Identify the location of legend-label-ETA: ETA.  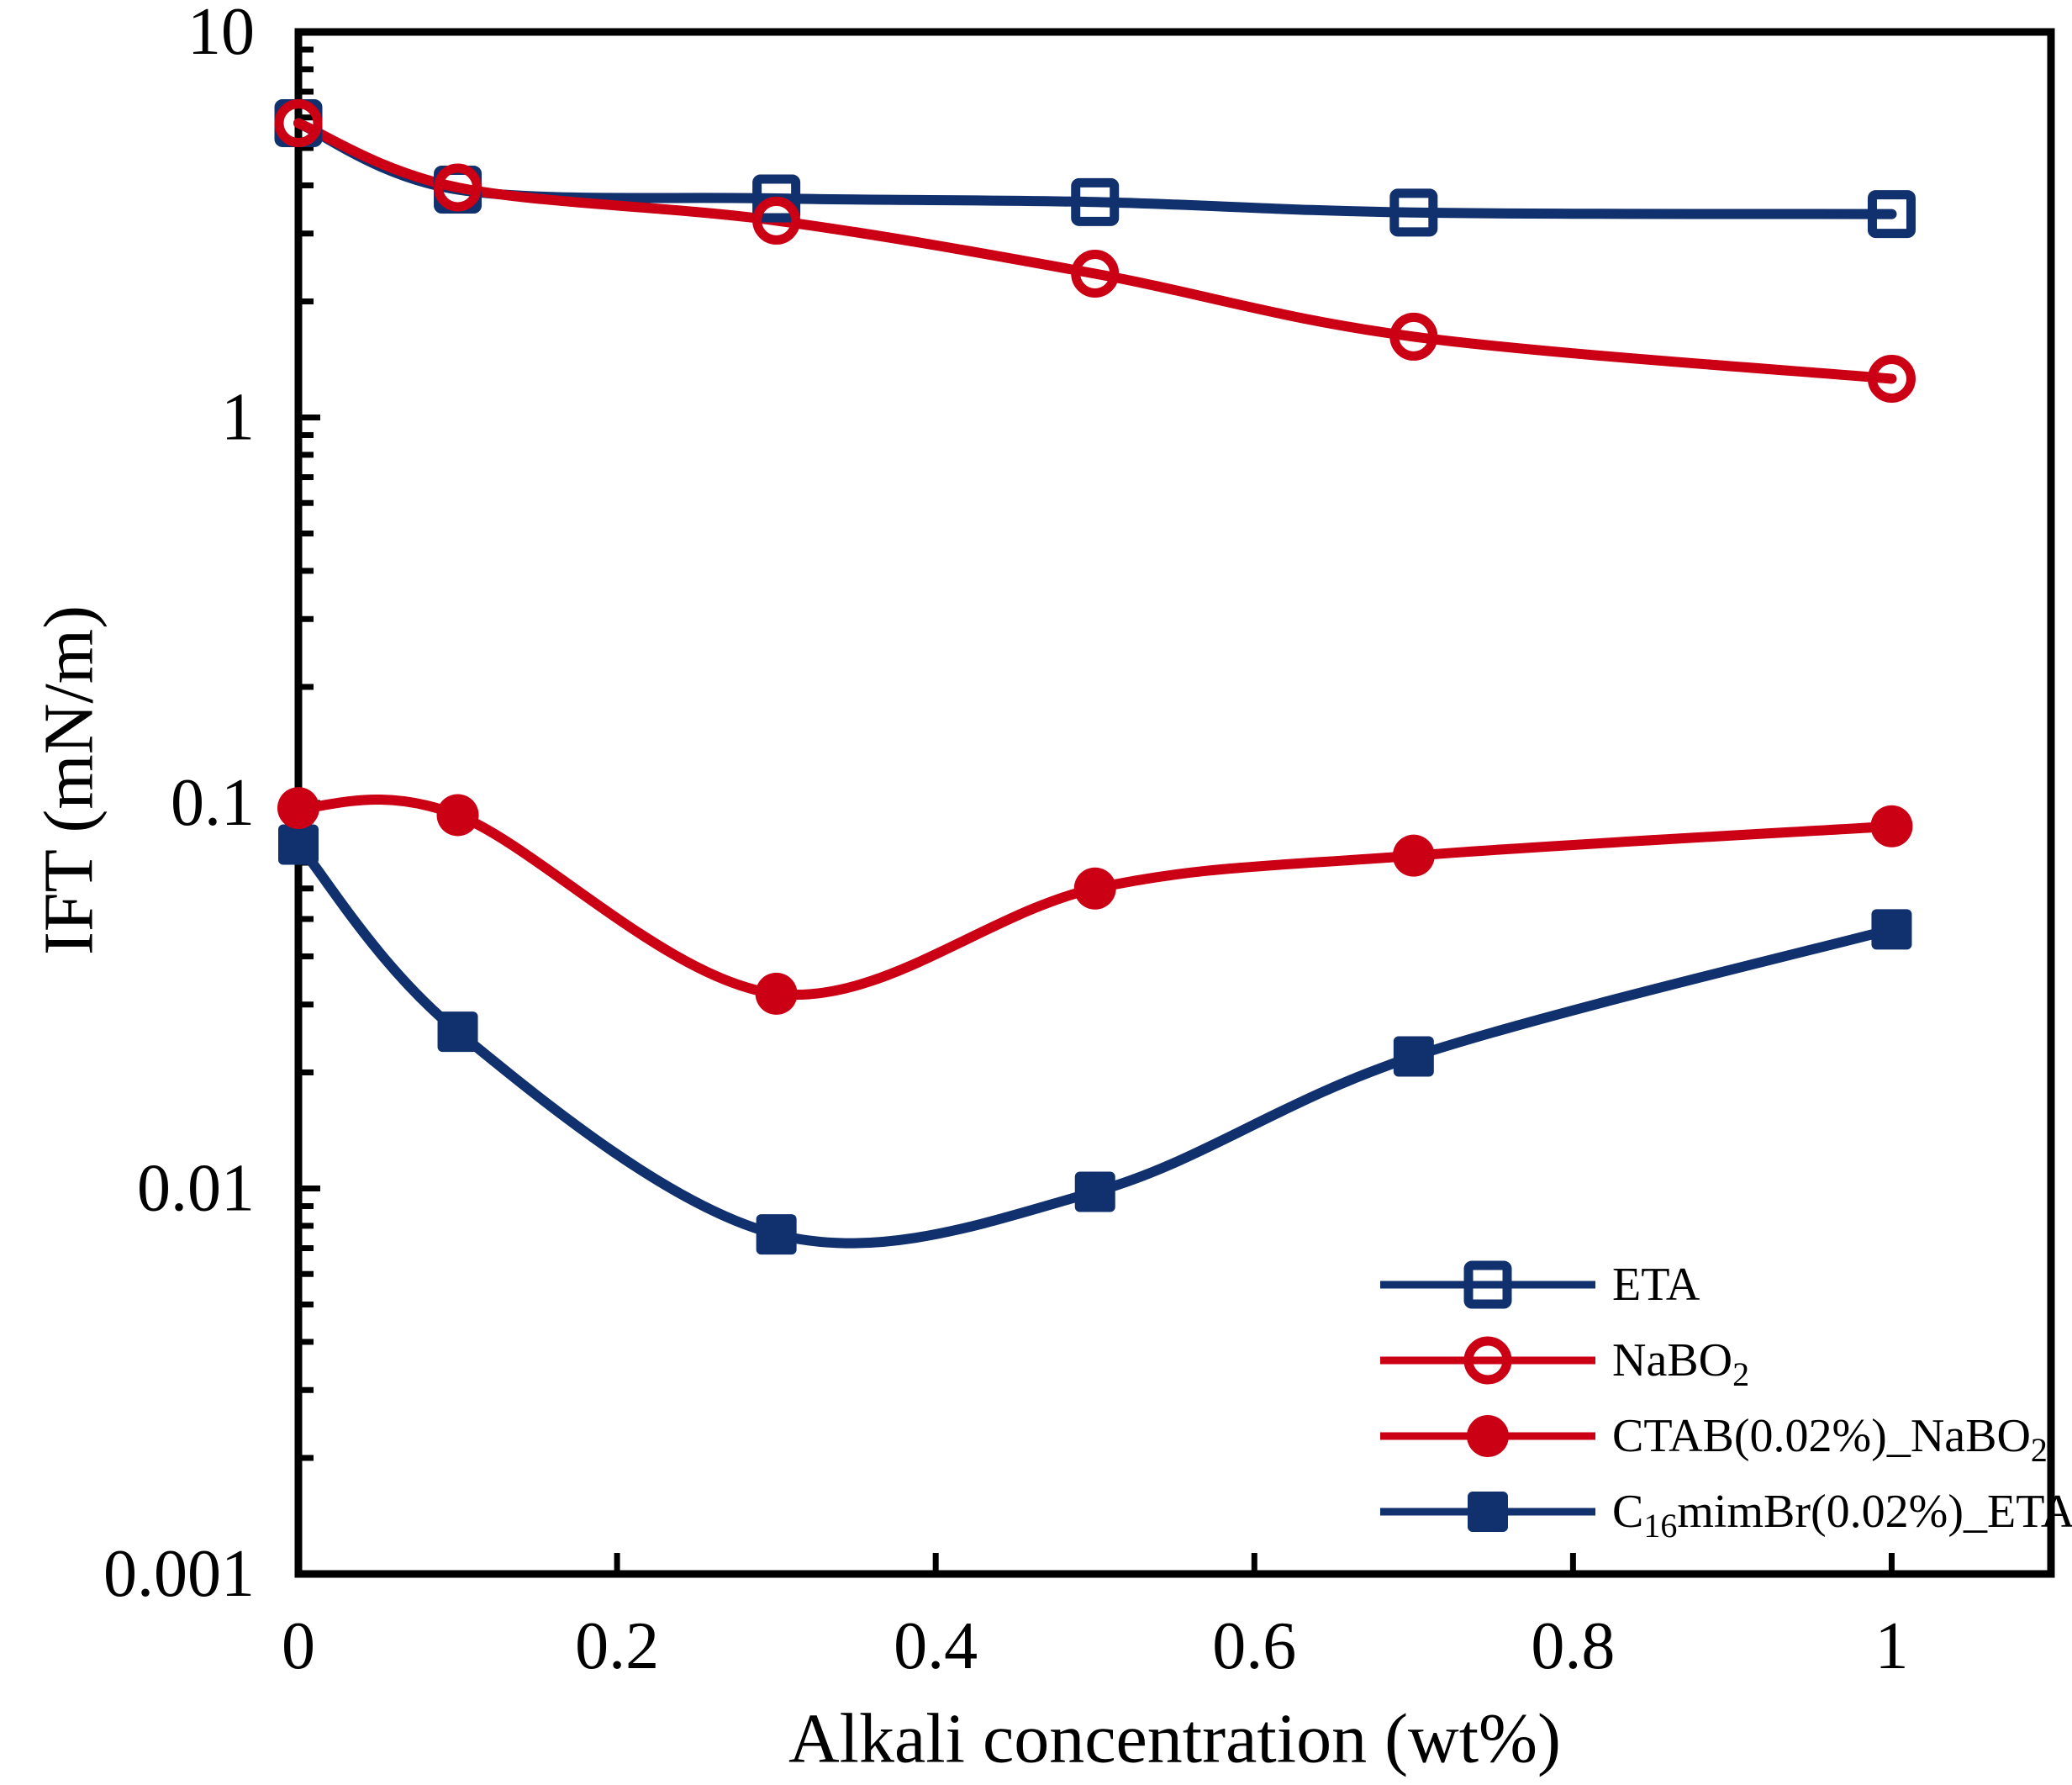
(1656, 1285).